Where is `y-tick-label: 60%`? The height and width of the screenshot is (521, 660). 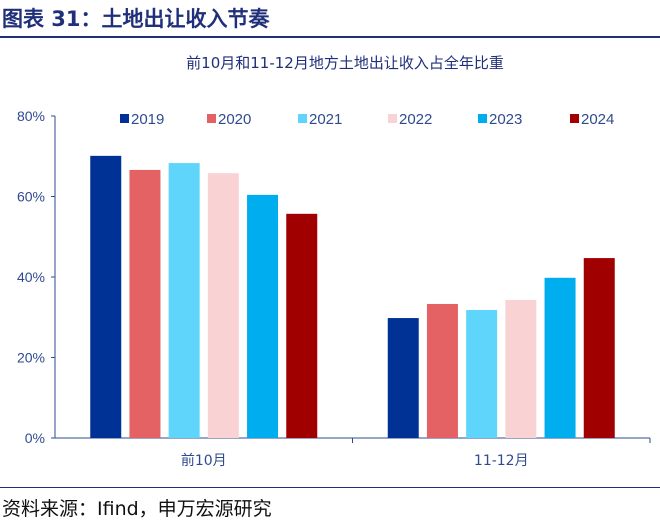 y-tick-label: 60% is located at coordinates (31, 197).